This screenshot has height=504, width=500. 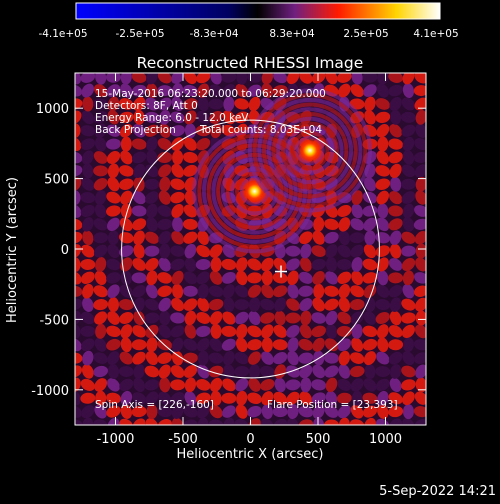 I want to click on annotation-method: Back Projection, so click(x=135, y=130).